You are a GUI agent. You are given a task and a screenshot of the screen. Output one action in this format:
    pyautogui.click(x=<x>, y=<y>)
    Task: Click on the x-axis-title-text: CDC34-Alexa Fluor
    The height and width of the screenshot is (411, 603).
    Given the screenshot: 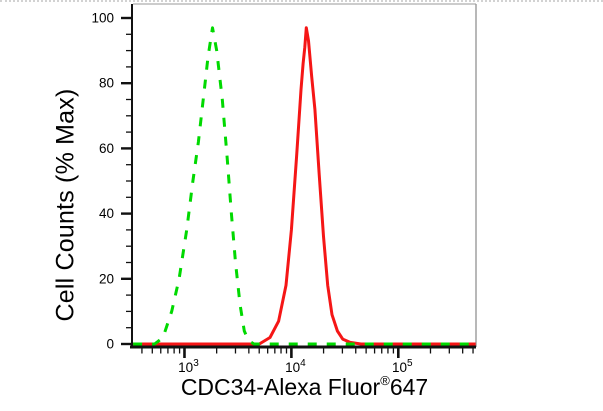 What is the action you would take?
    pyautogui.click(x=280, y=386)
    